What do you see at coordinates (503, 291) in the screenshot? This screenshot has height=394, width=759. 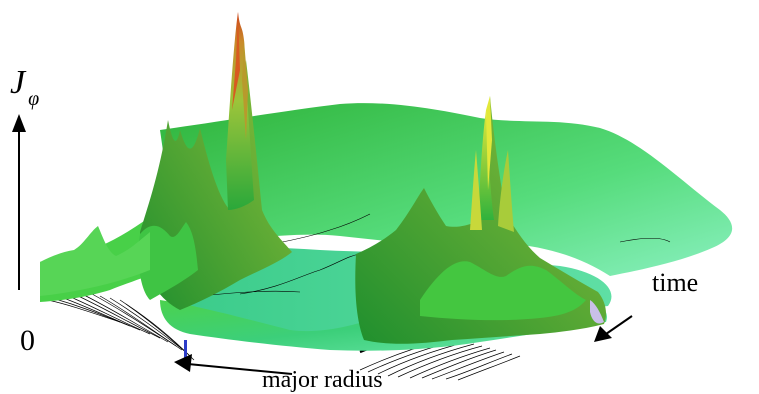 I see `surface-right-bumps` at bounding box center [503, 291].